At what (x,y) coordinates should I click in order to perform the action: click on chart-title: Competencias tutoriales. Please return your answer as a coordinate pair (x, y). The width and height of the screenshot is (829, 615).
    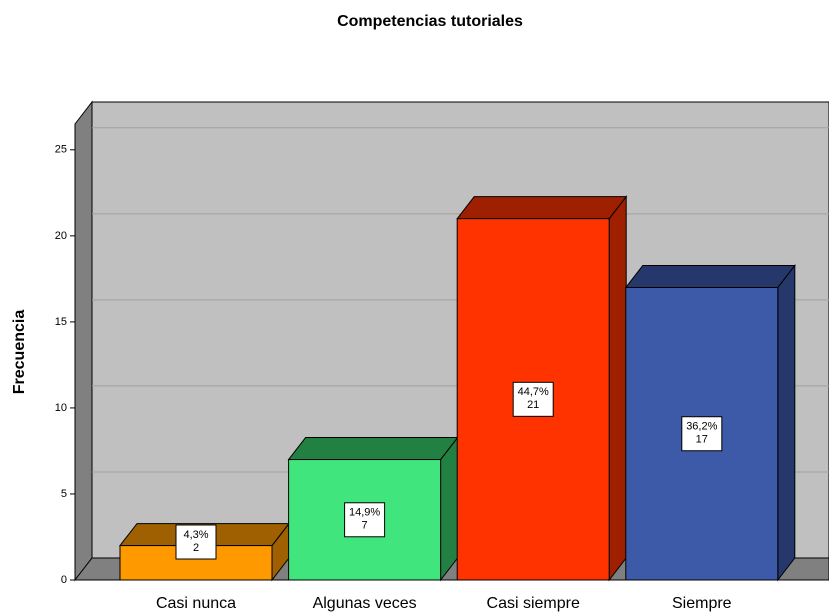
    Looking at the image, I should click on (430, 21).